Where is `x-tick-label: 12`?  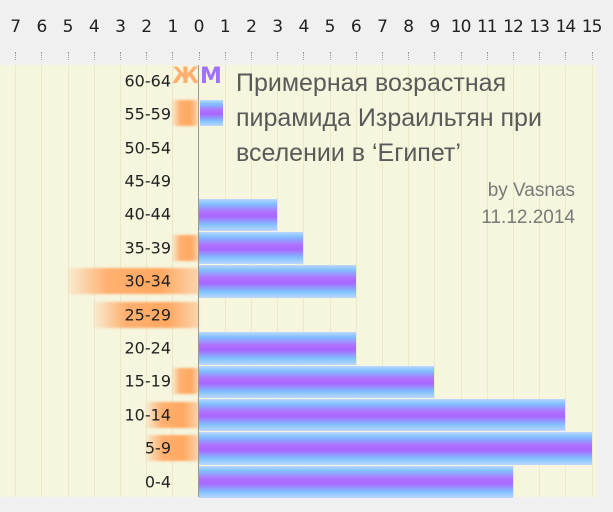 x-tick-label: 12 is located at coordinates (513, 27).